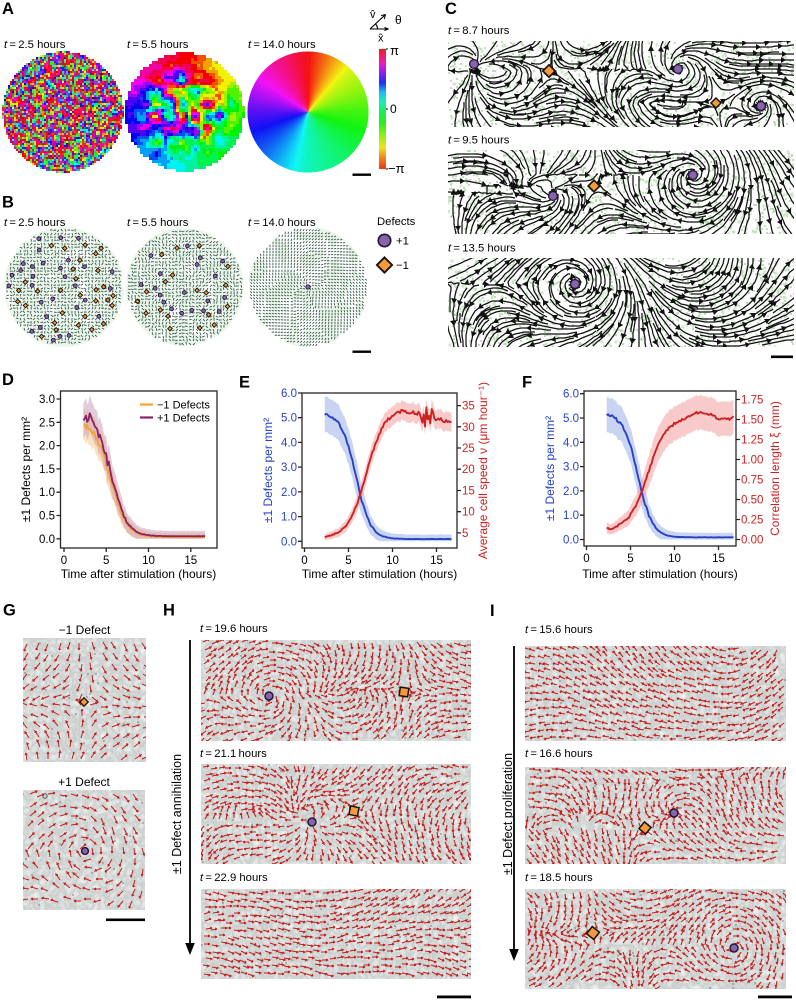 The width and height of the screenshot is (796, 1000). Describe the element at coordinates (527, 383) in the screenshot. I see `svg-text: F` at that location.